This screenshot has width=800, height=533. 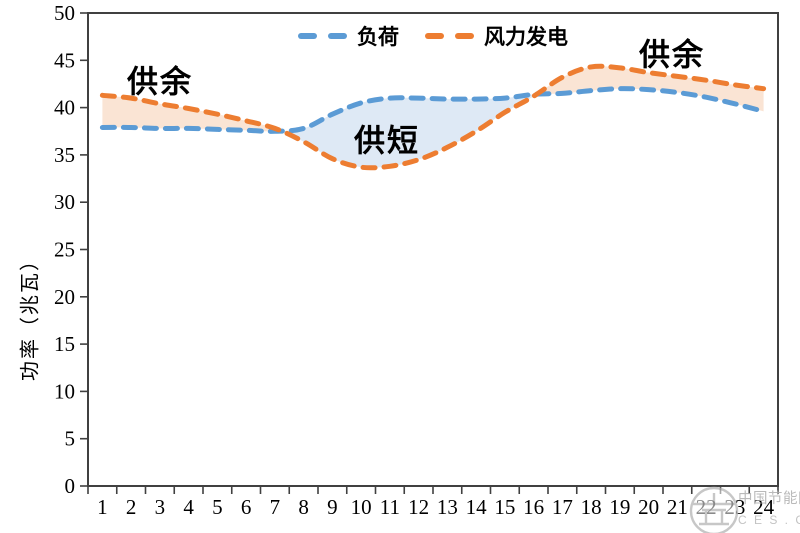 I want to click on legend-item-wind: 风力发电, so click(x=496, y=36).